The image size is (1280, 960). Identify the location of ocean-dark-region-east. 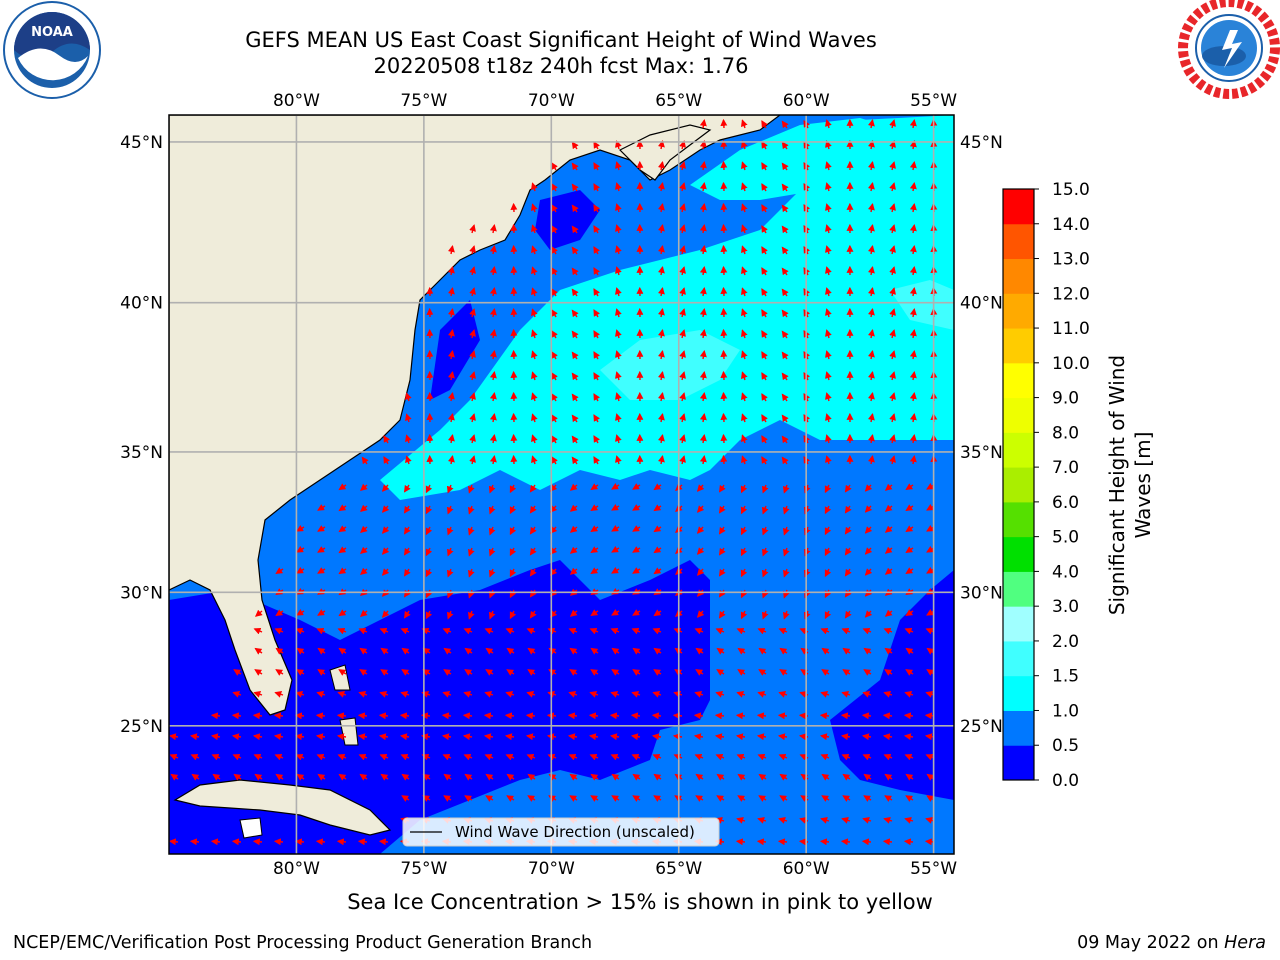
(892, 685).